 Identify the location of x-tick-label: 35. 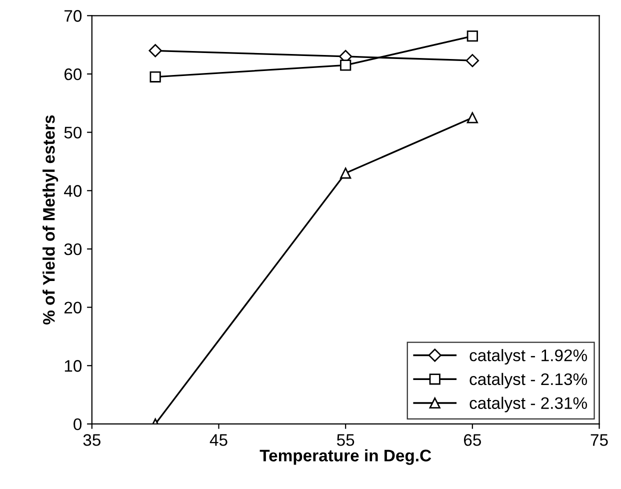
(91, 440).